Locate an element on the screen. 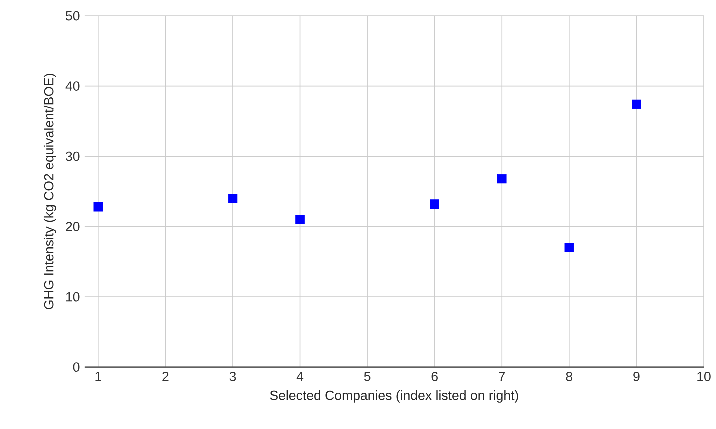  x-tick-label: 5 is located at coordinates (367, 377).